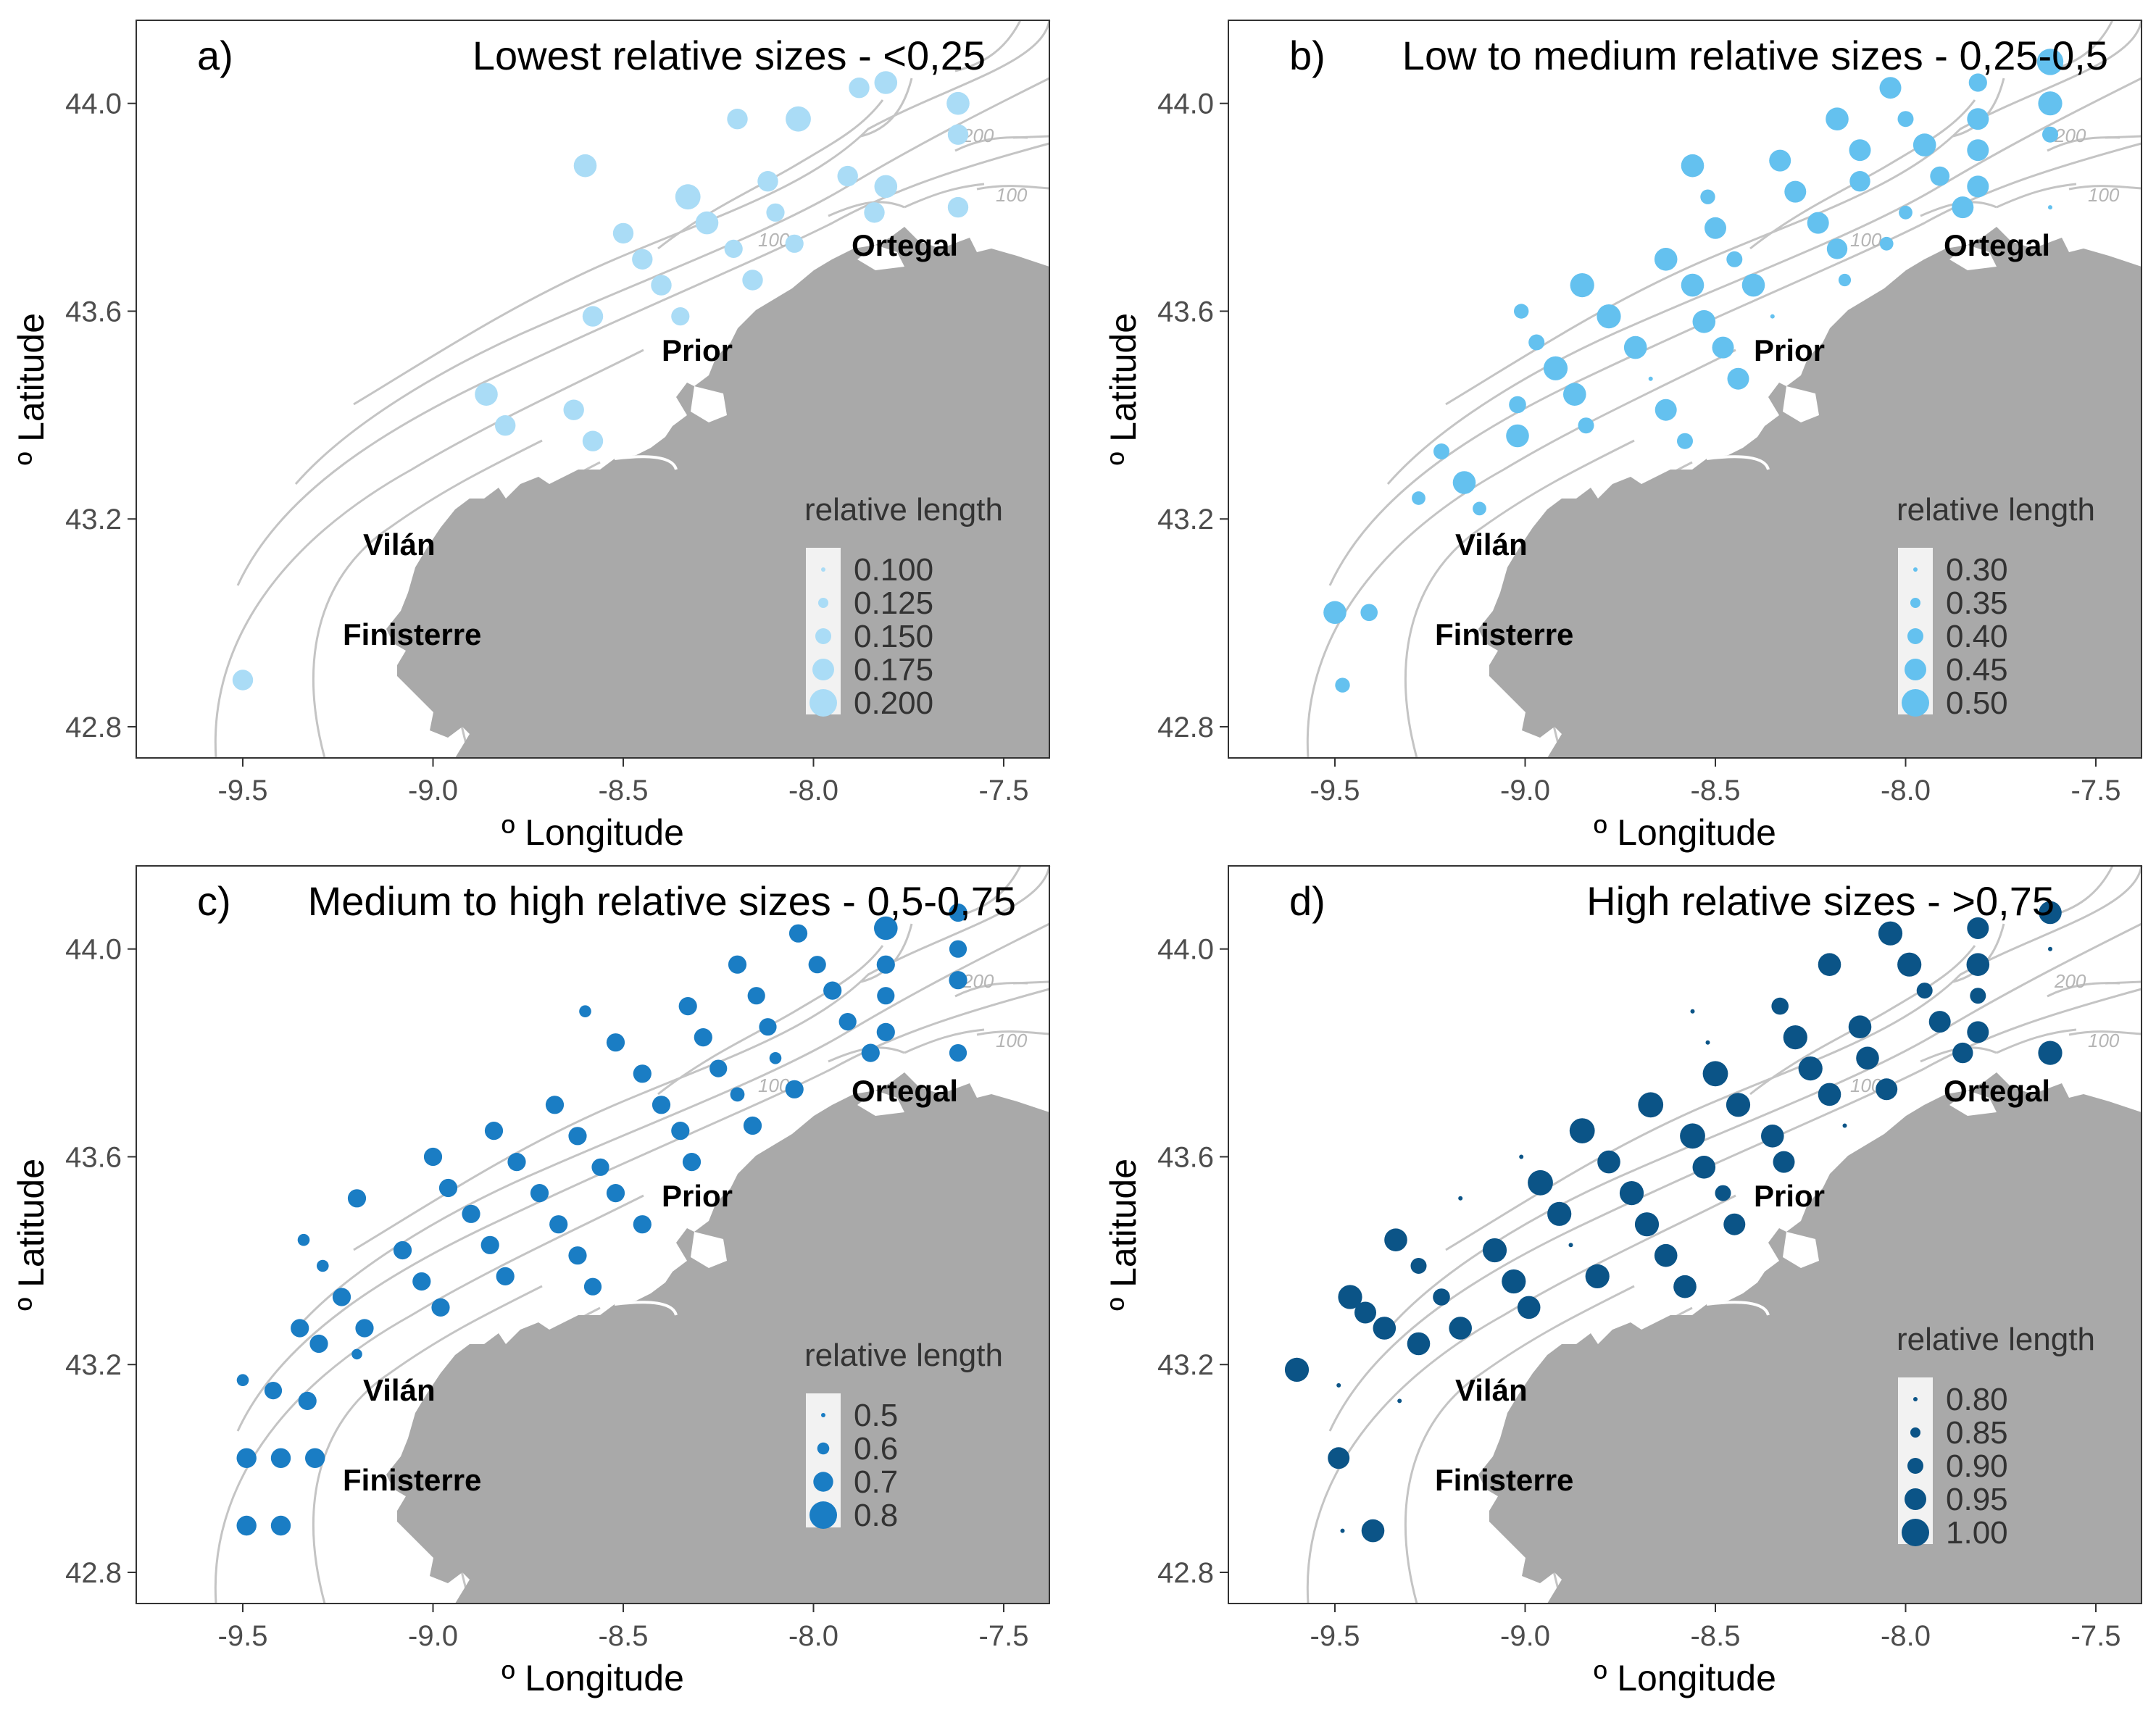 The height and width of the screenshot is (1718, 2156). Describe the element at coordinates (100, 415) in the screenshot. I see `y-axis: 42.8 43.2 43.6 44.0` at that location.